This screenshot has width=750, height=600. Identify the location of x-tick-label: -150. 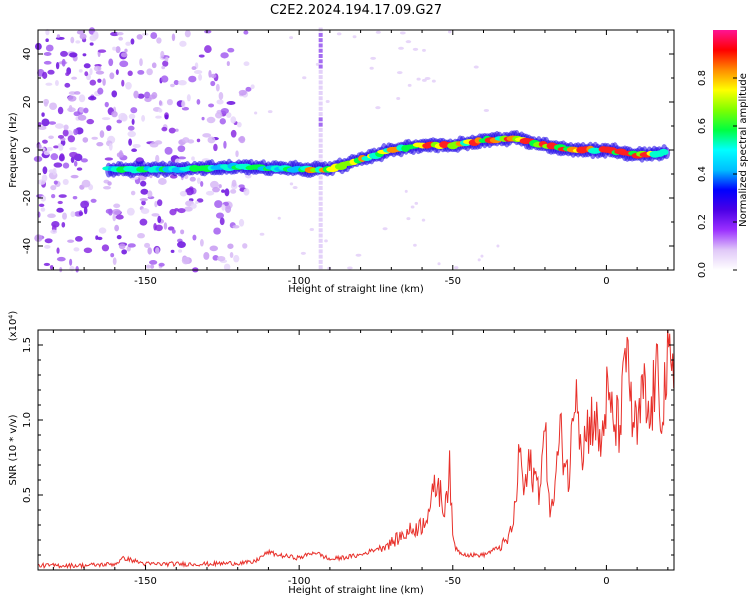
(145, 281).